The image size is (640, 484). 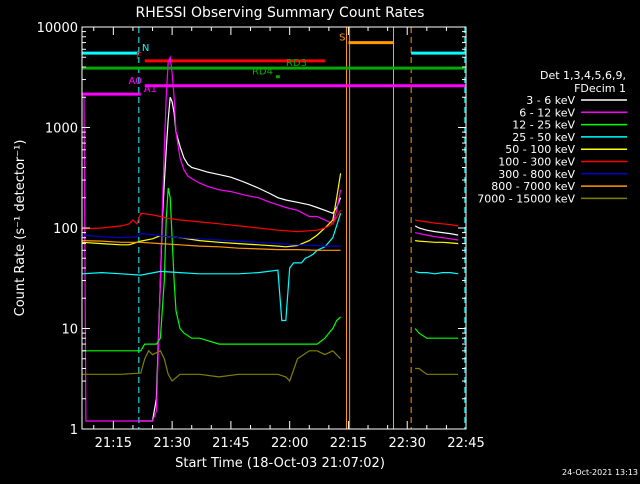 What do you see at coordinates (230, 443) in the screenshot?
I see `x-tick-label: 21:45` at bounding box center [230, 443].